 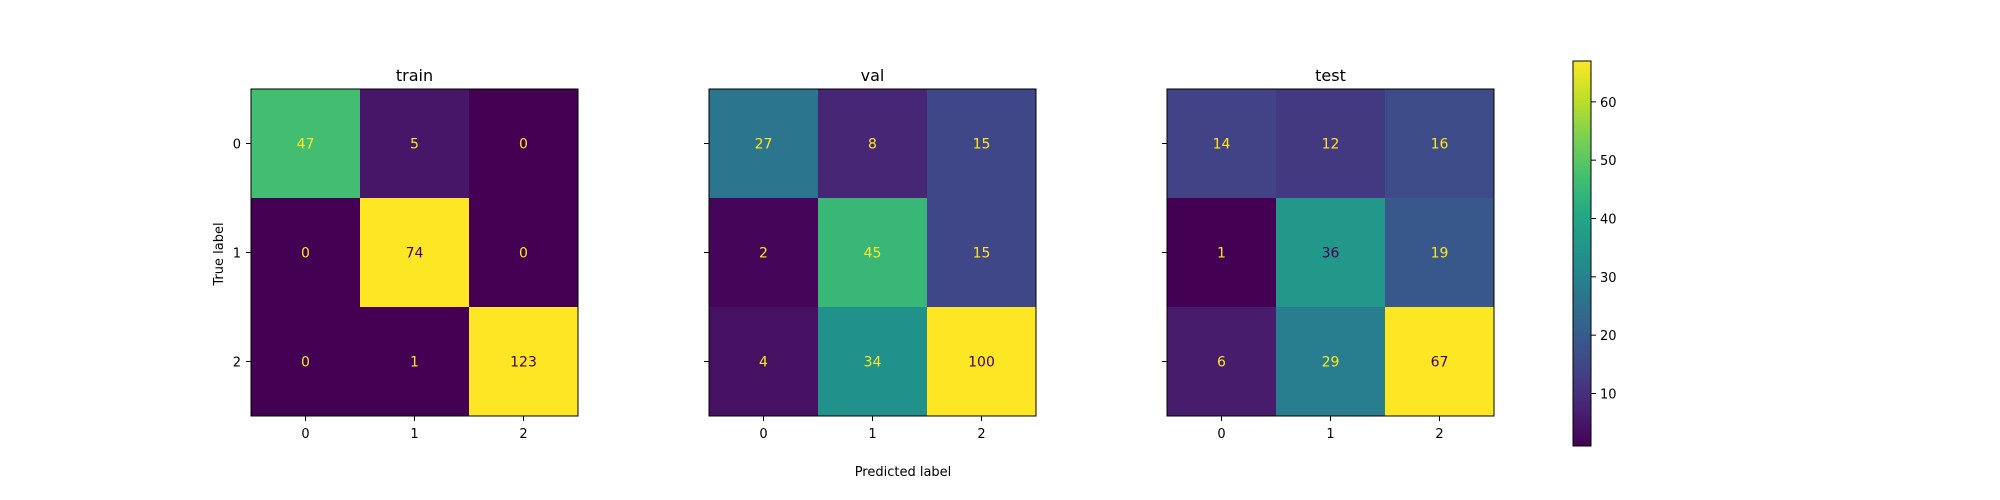 What do you see at coordinates (1221, 434) in the screenshot?
I see `x-tick-label-test-0: 0` at bounding box center [1221, 434].